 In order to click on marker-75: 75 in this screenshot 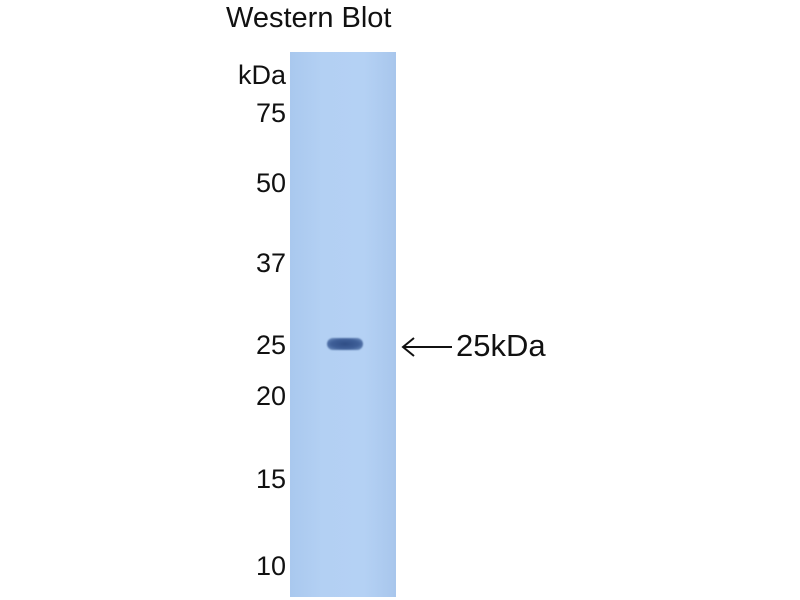, I will do `click(270, 113)`.